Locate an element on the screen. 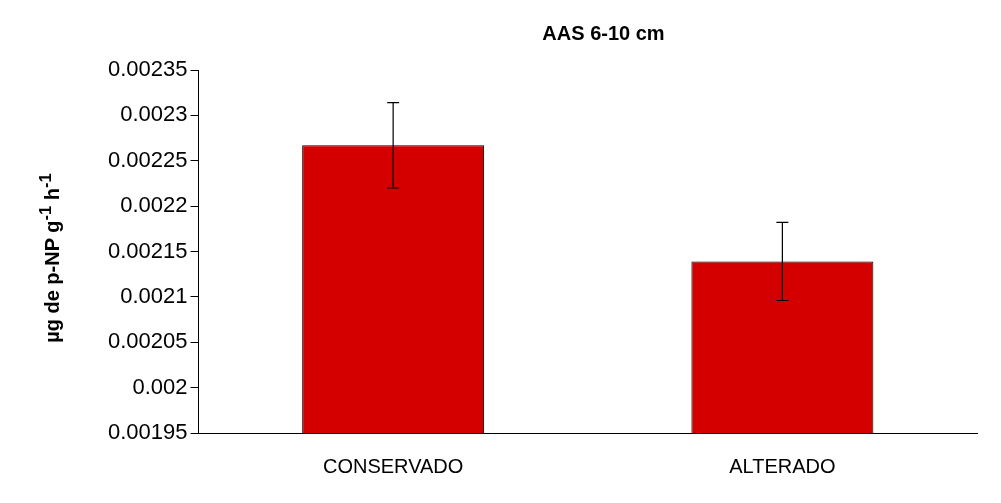 Image resolution: width=1001 pixels, height=503 pixels. y-tick-label: 0.002 is located at coordinates (160, 386).